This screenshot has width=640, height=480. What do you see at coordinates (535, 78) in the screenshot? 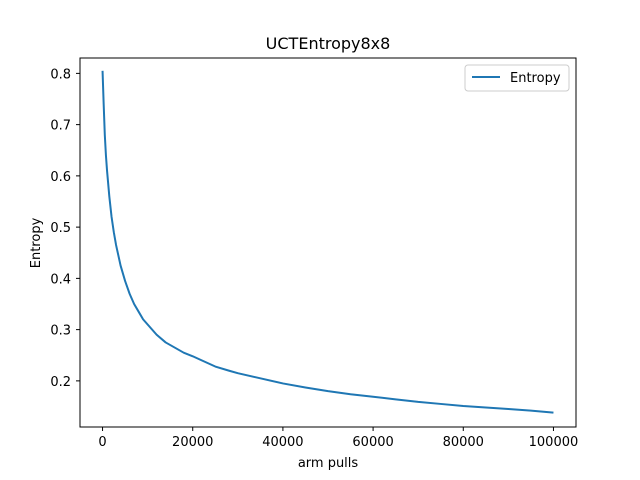
I see `legend-label-entropy: Entropy` at bounding box center [535, 78].